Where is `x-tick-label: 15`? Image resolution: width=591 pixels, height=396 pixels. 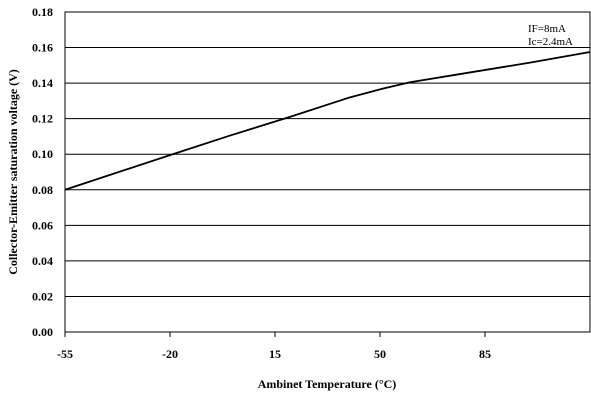 x-tick-label: 15 is located at coordinates (275, 354).